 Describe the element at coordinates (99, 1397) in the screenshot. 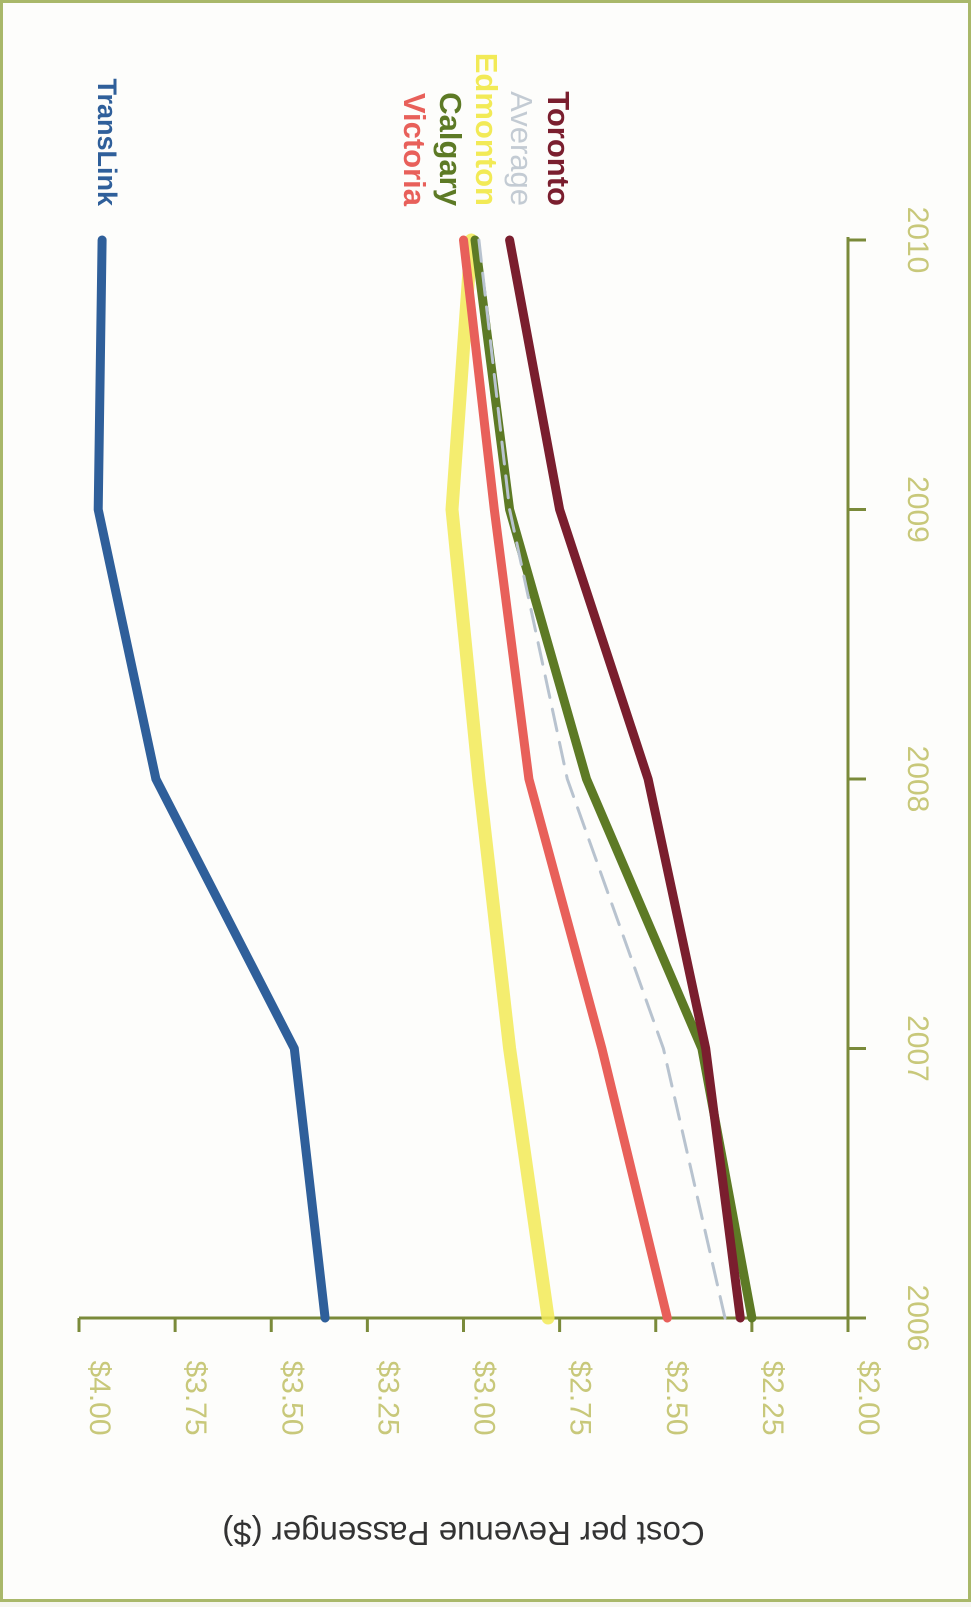

I see `value-tick-label: $4.00` at that location.